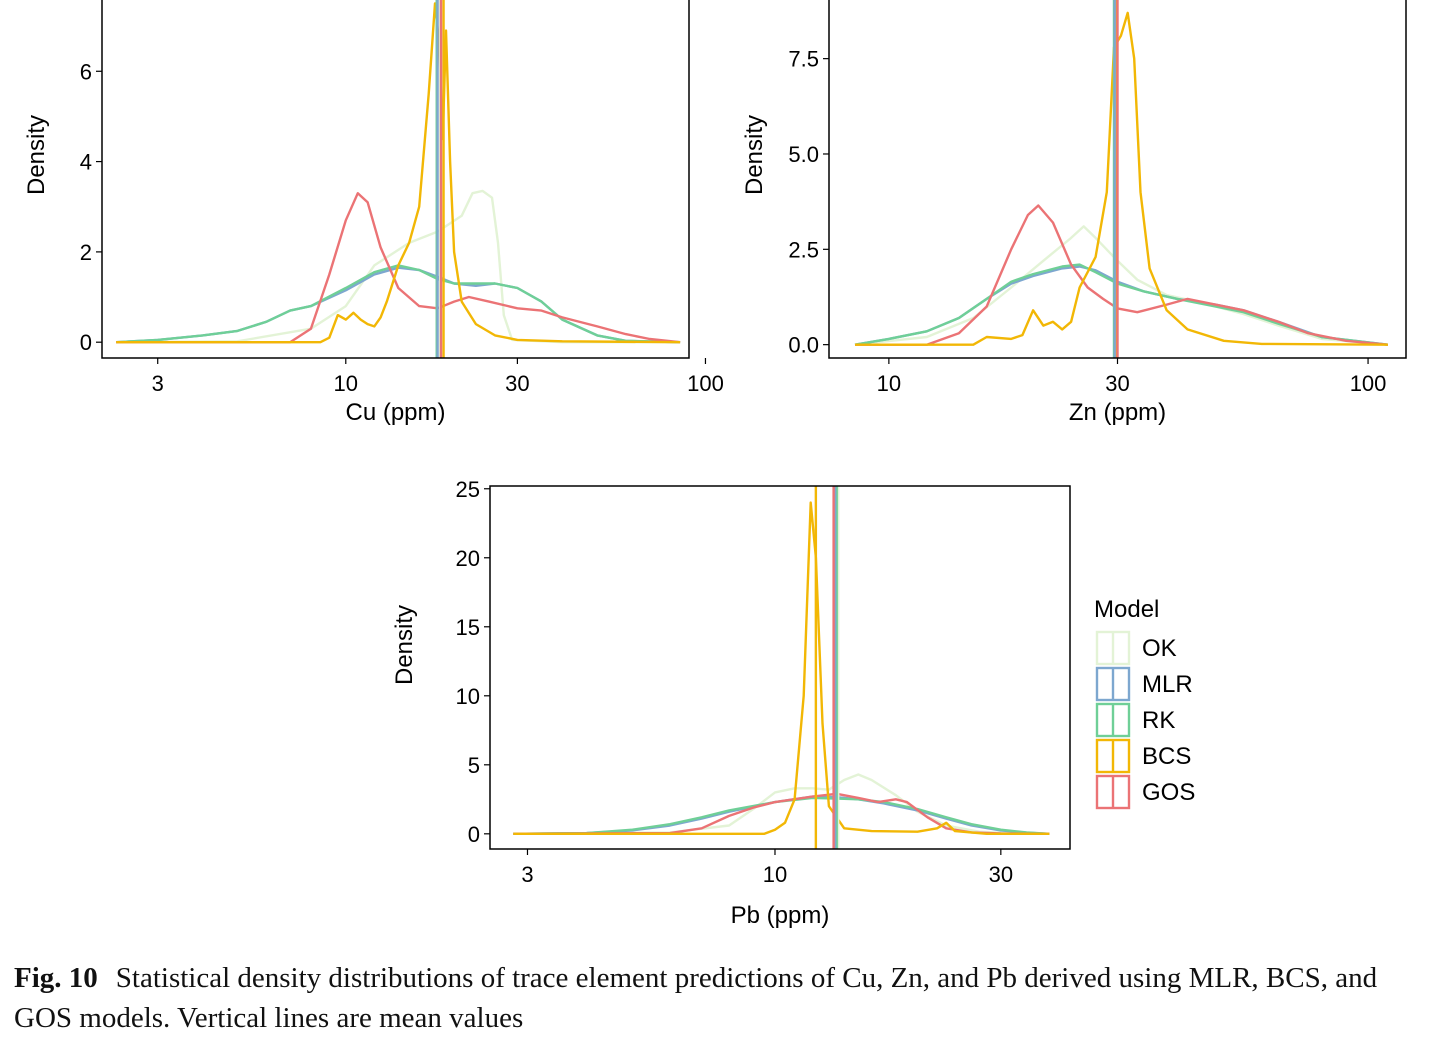  Describe the element at coordinates (86, 342) in the screenshot. I see `cu-y-tick-label: 0` at that location.